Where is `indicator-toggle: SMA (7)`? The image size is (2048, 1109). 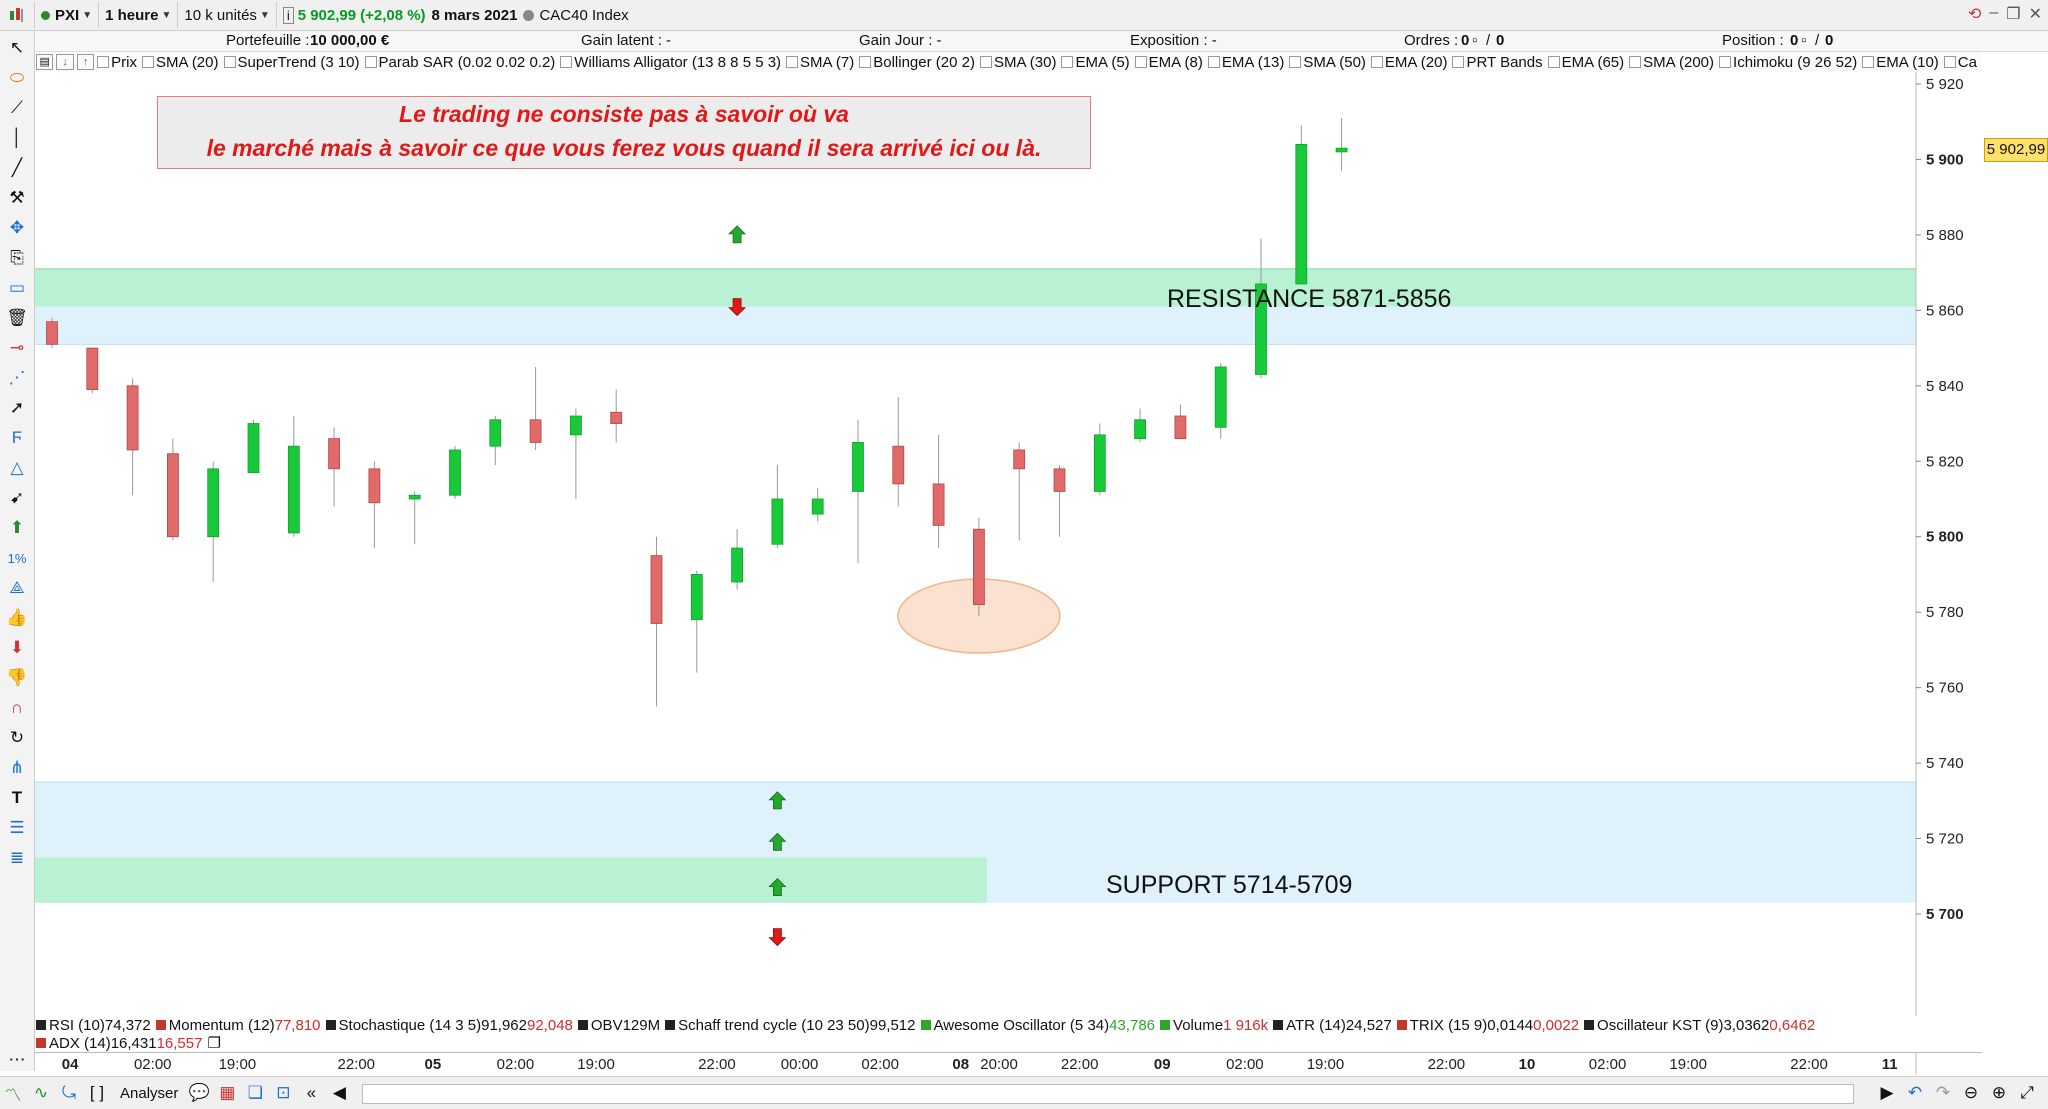 indicator-toggle: SMA (7) is located at coordinates (820, 62).